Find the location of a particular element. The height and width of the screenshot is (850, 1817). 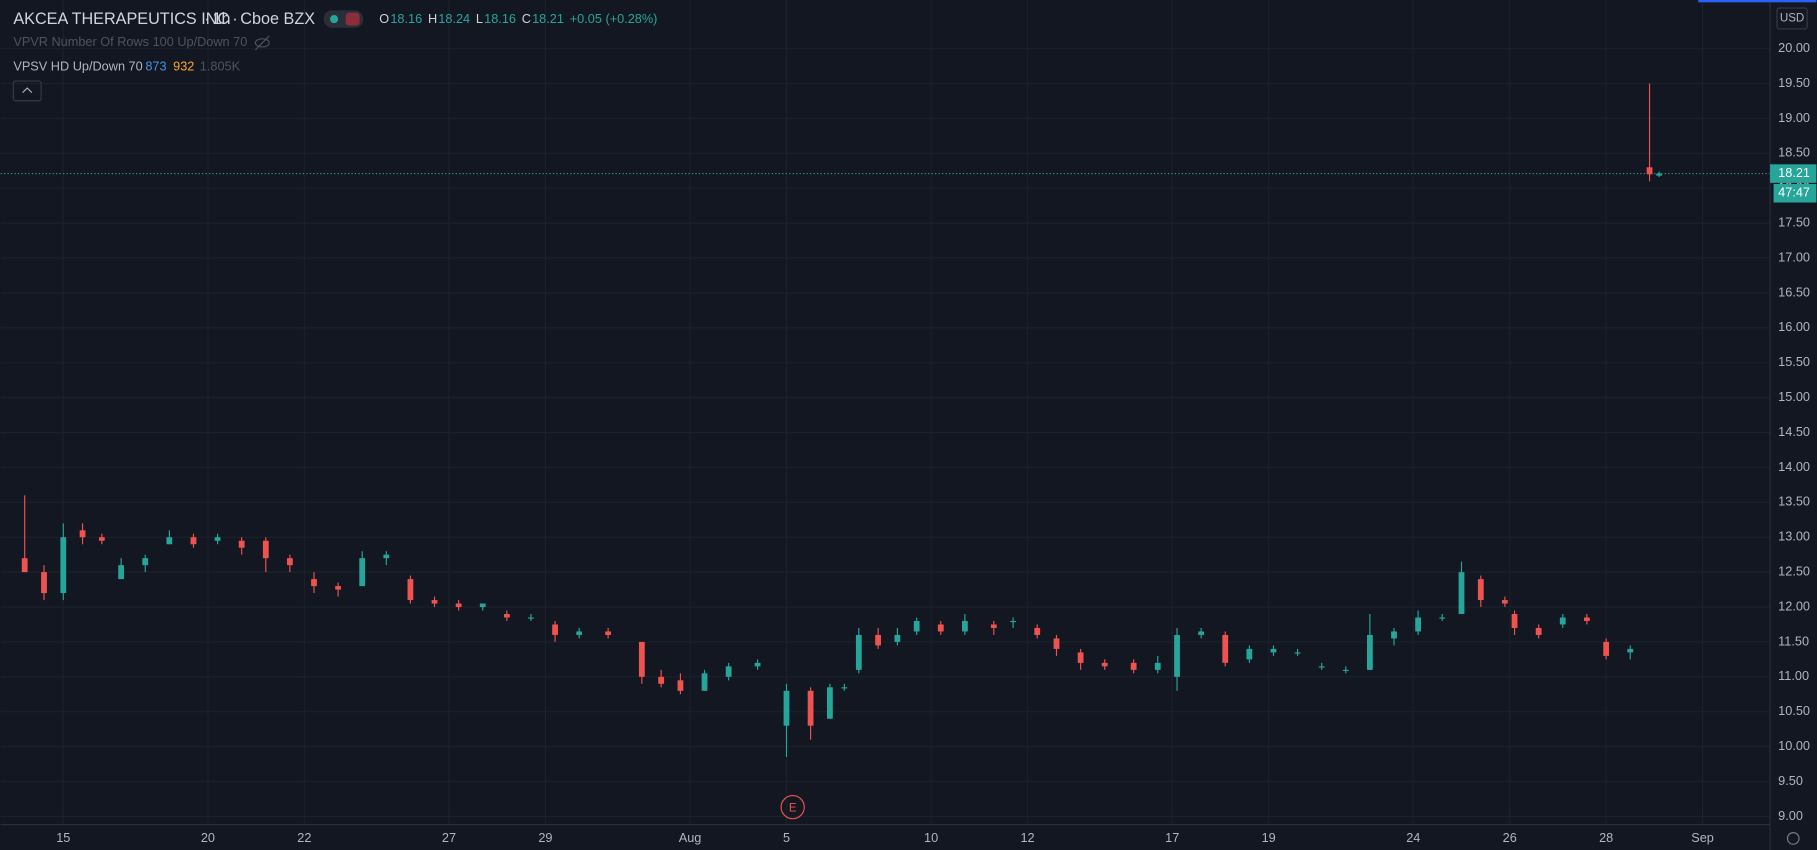

x-tick-label: 19 is located at coordinates (1269, 837).